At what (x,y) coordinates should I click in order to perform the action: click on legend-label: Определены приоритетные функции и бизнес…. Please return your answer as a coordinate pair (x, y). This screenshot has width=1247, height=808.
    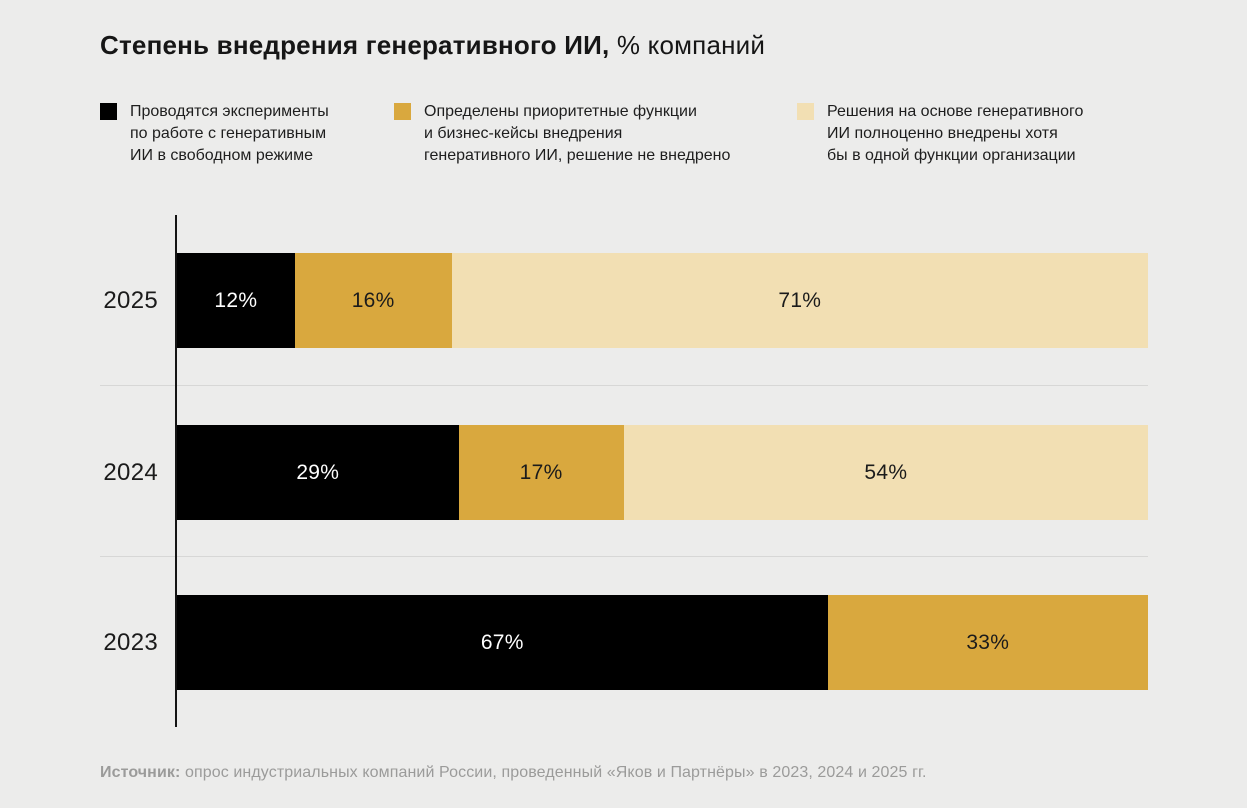
    Looking at the image, I should click on (577, 133).